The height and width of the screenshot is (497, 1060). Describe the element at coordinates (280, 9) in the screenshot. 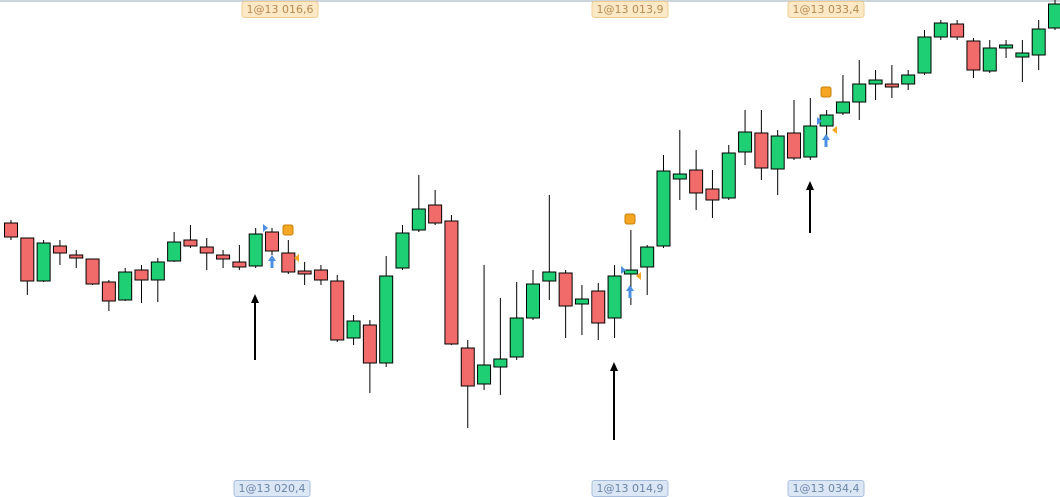

I see `price-tag: 1@13 016,6` at that location.